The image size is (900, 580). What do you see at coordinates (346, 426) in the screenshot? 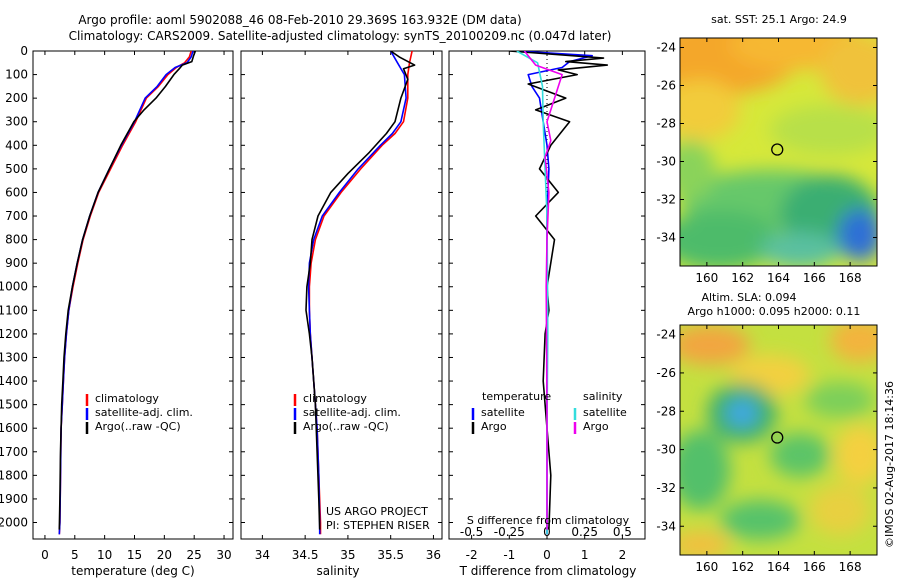
I see `salinity-legend-label: Argo(..raw -QC)` at bounding box center [346, 426].